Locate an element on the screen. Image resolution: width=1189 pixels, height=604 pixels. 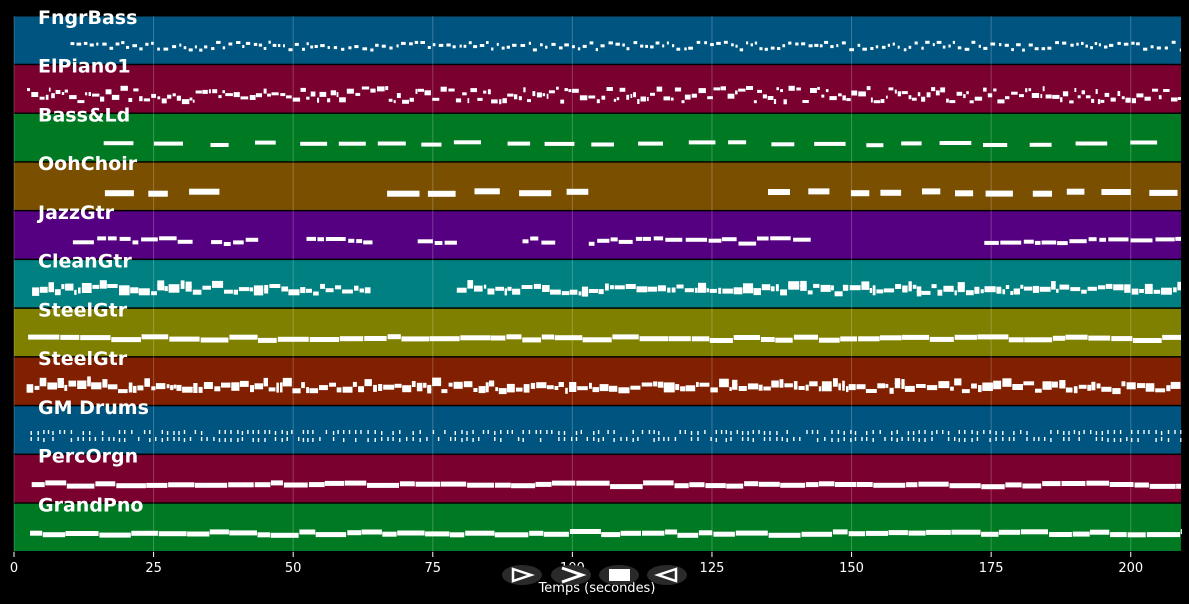
play-button is located at coordinates (522, 575).